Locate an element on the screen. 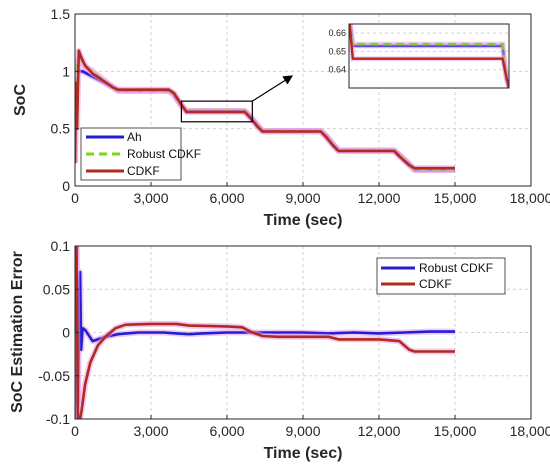 Image resolution: width=550 pixels, height=470 pixels. inset-frame is located at coordinates (429, 56).